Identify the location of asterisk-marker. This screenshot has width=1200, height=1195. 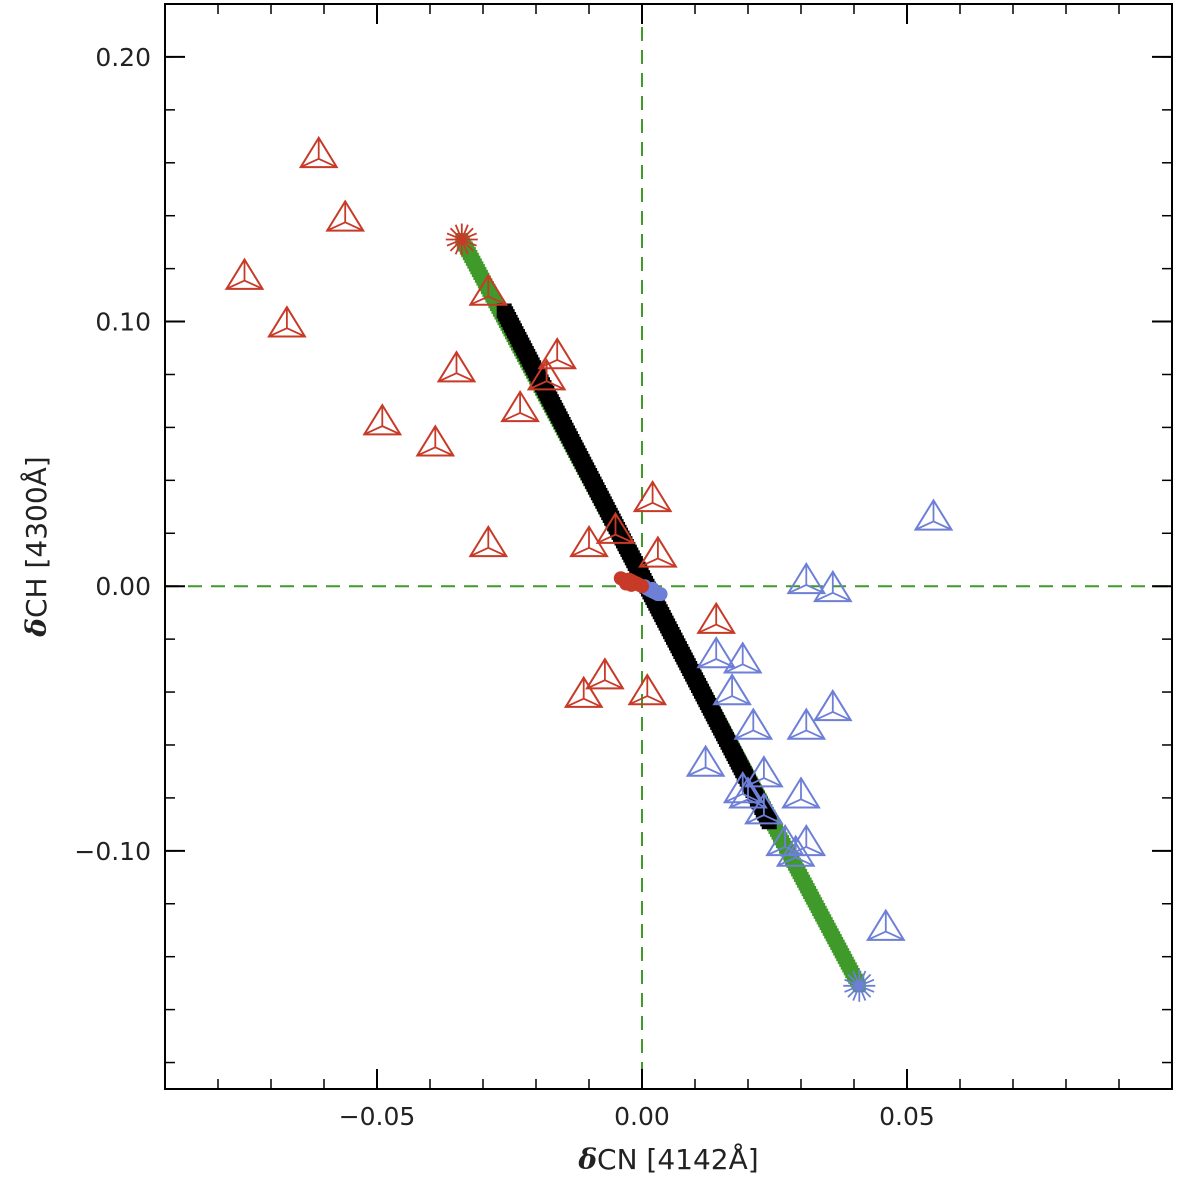
(461, 239).